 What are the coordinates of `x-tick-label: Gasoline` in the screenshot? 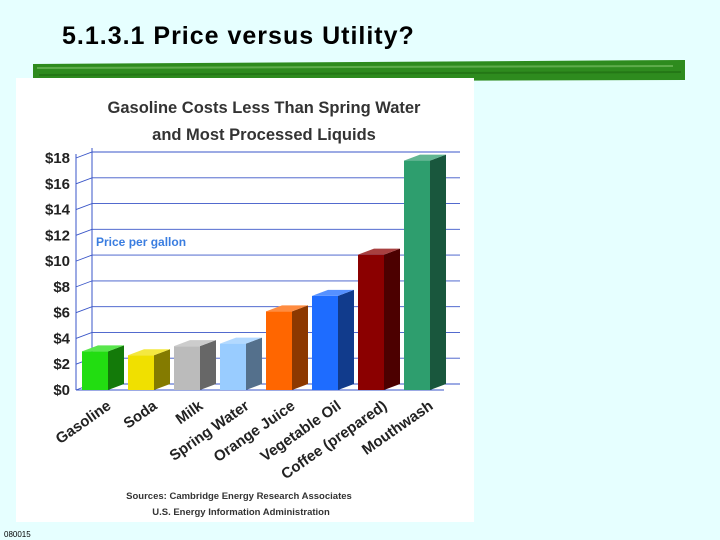 It's located at (84, 422).